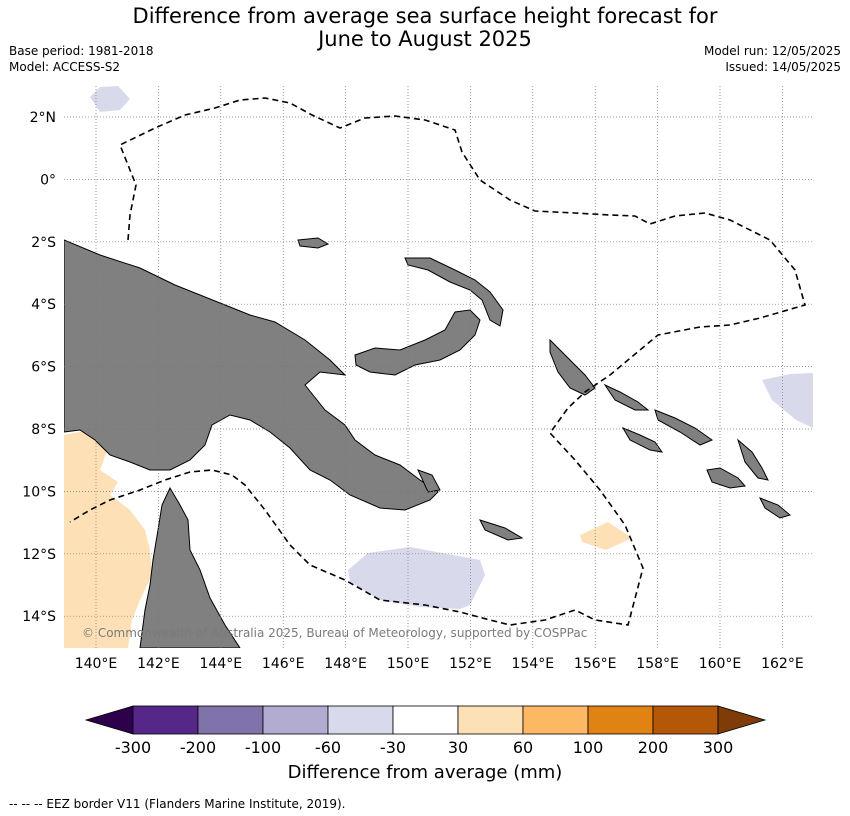 This screenshot has width=850, height=816. What do you see at coordinates (425, 39) in the screenshot?
I see `chart-title-line2: June to August 2025` at bounding box center [425, 39].